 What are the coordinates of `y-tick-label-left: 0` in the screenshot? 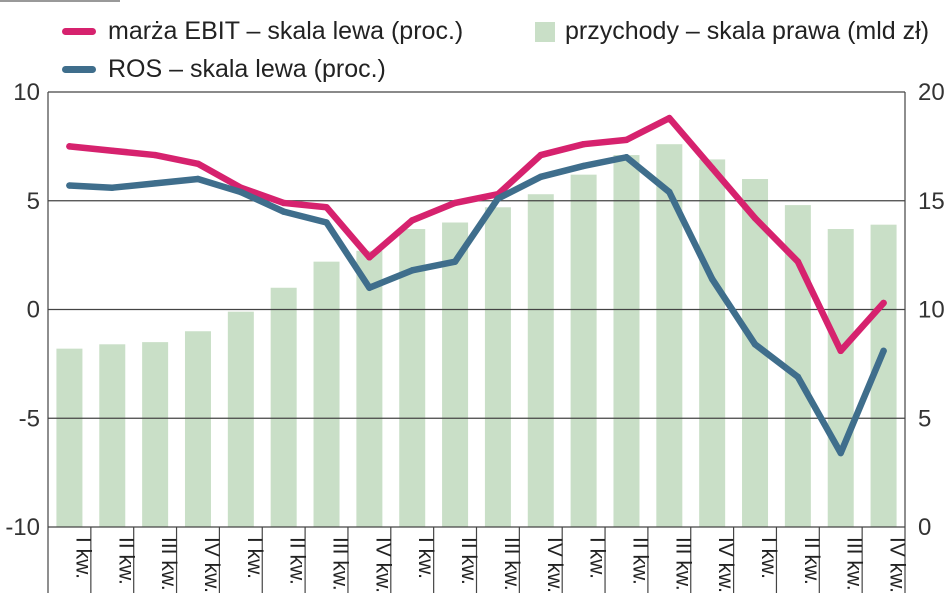 It's located at (33, 310).